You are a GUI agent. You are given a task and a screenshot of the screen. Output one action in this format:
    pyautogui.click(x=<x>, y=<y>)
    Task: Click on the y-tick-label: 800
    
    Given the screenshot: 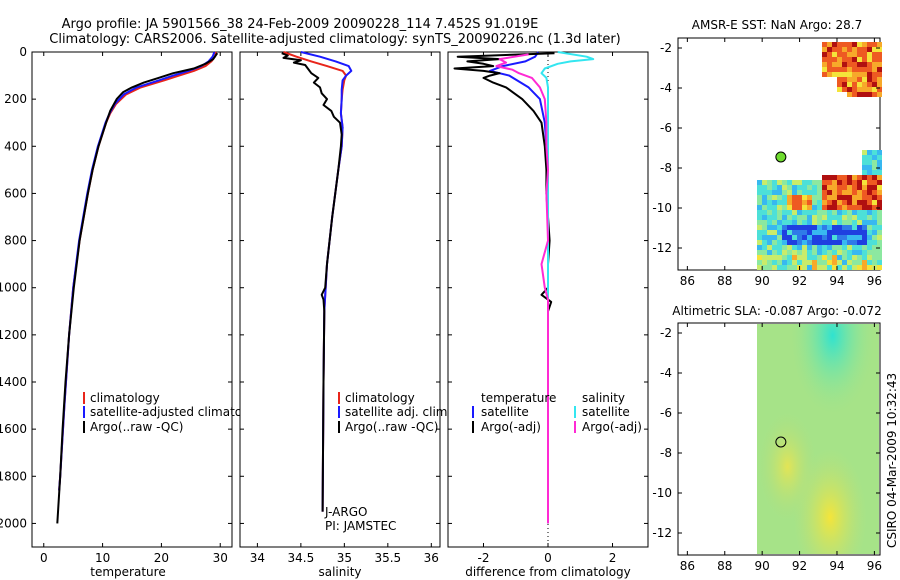 What is the action you would take?
    pyautogui.click(x=15, y=241)
    